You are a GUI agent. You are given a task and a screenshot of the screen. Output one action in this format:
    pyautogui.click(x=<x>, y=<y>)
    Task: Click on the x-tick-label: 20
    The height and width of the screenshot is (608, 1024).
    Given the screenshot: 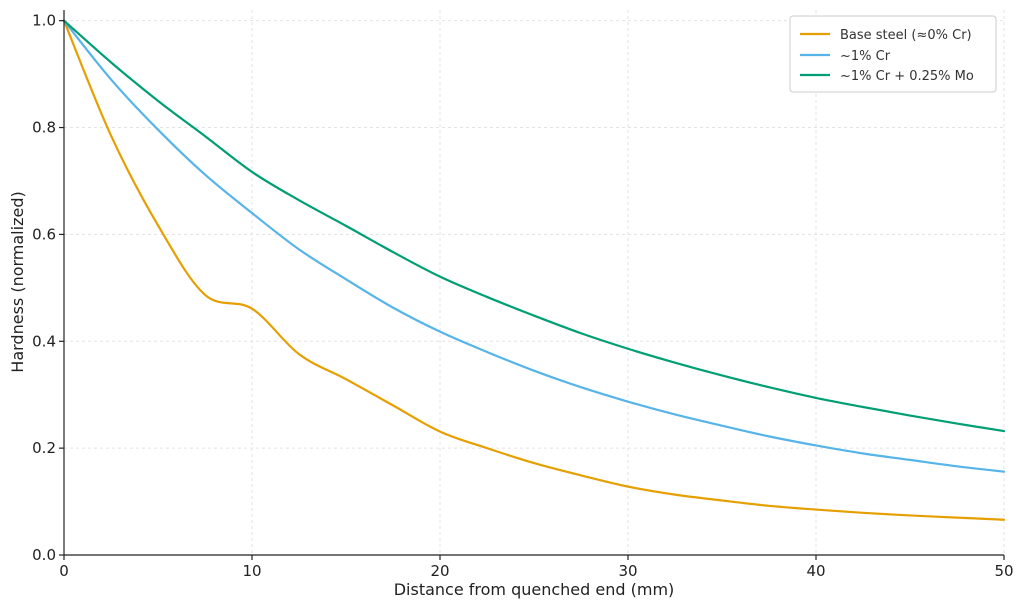 What is the action you would take?
    pyautogui.click(x=439, y=571)
    